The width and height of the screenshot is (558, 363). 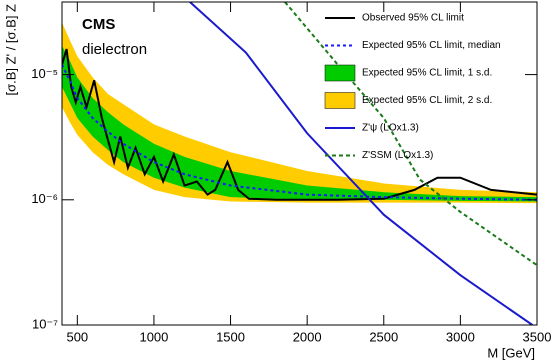 I want to click on x-tick-label: 500, so click(x=77, y=336).